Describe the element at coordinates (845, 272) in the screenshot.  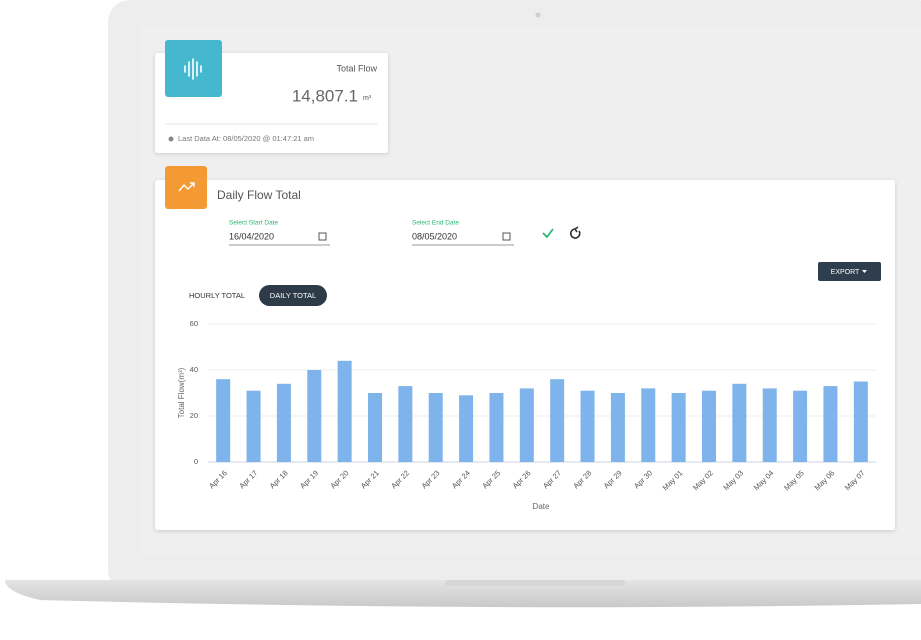
I see `export-label: EXPORT` at that location.